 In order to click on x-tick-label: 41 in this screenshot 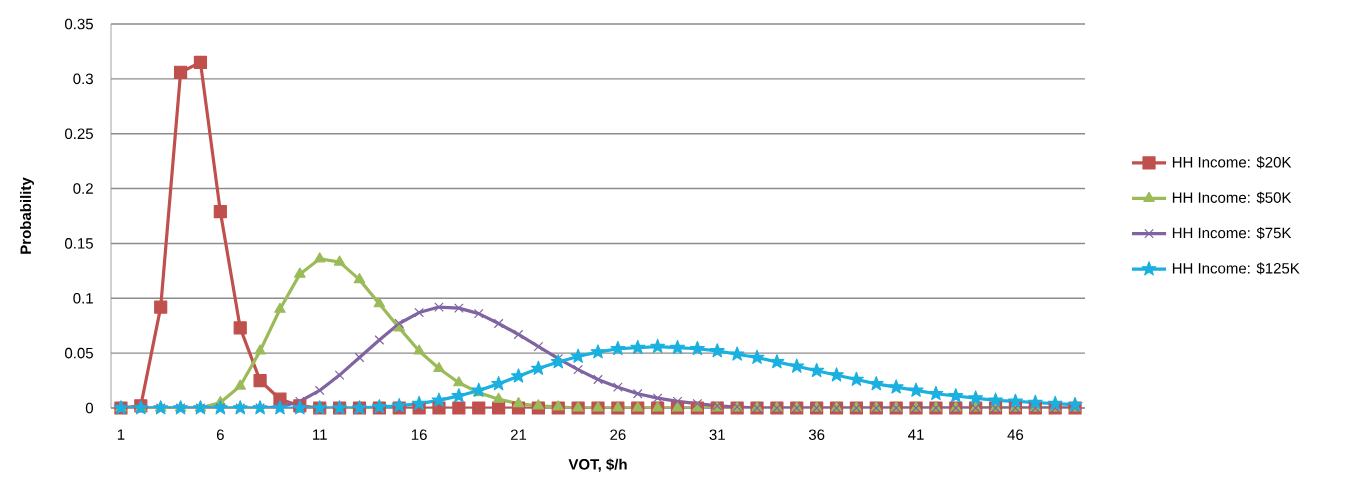, I will do `click(916, 434)`.